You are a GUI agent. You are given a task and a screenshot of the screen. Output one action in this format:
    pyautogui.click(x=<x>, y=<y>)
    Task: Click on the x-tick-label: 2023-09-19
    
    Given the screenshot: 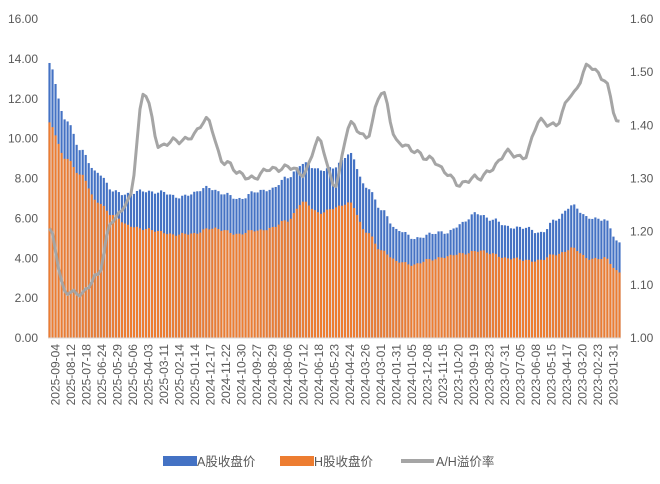 What is the action you would take?
    pyautogui.click(x=474, y=375)
    